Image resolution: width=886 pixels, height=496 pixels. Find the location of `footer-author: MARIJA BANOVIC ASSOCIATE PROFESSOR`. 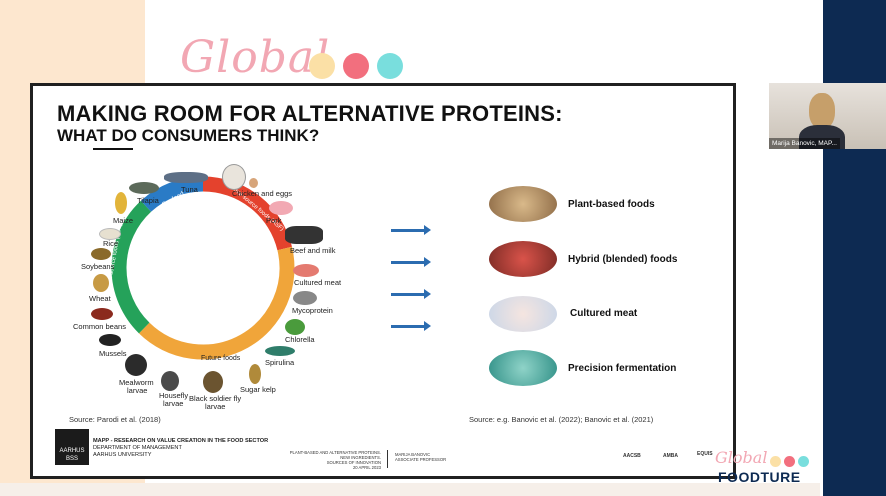

footer-author: MARIJA BANOVIC ASSOCIATE PROFESSOR is located at coordinates (420, 457).